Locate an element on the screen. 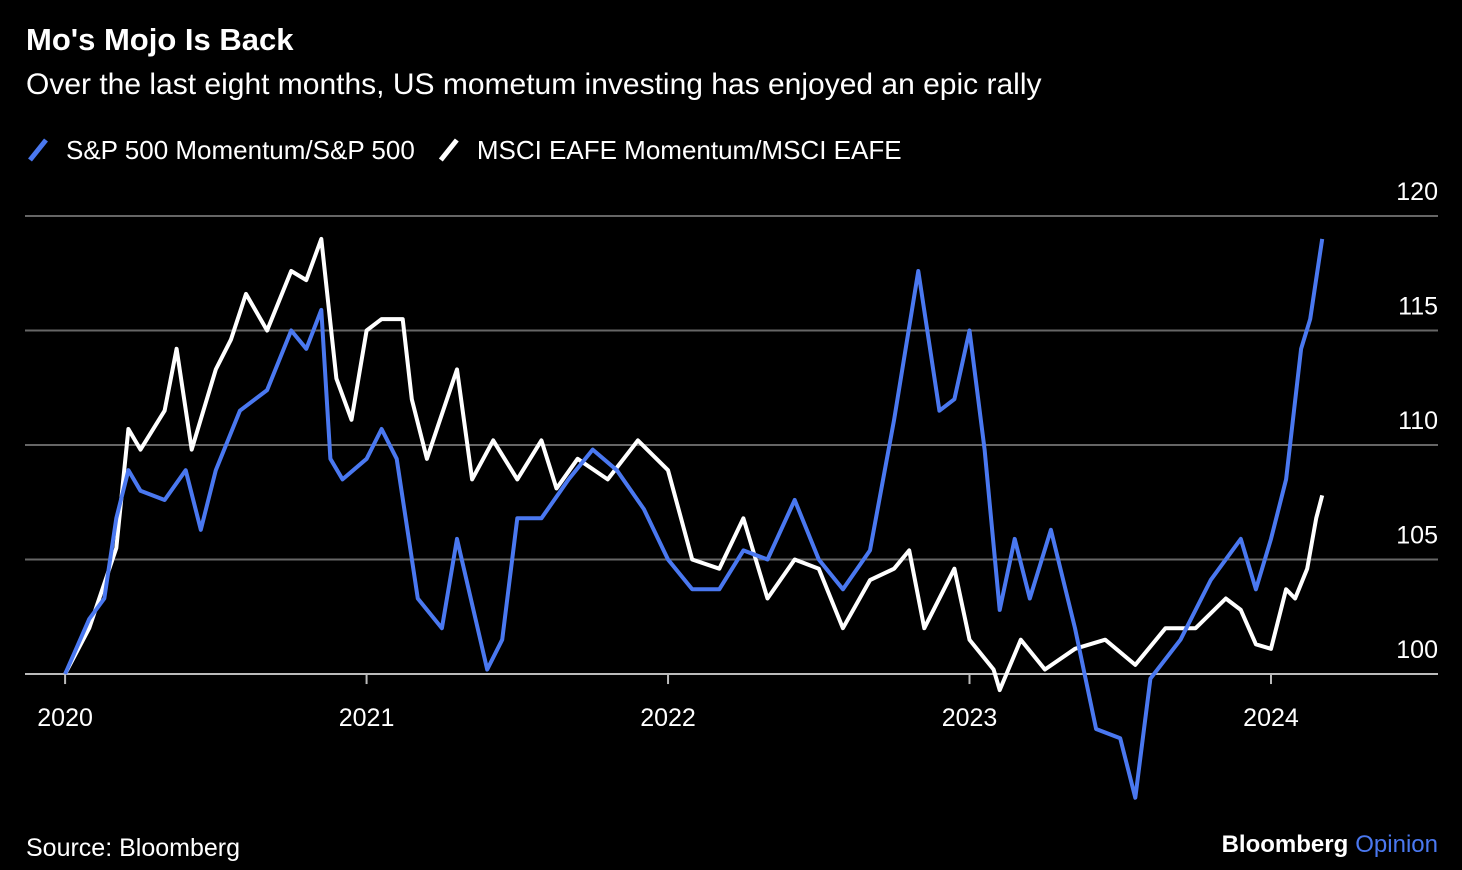 The image size is (1462, 870). y-tick-label: 110 is located at coordinates (1418, 421).